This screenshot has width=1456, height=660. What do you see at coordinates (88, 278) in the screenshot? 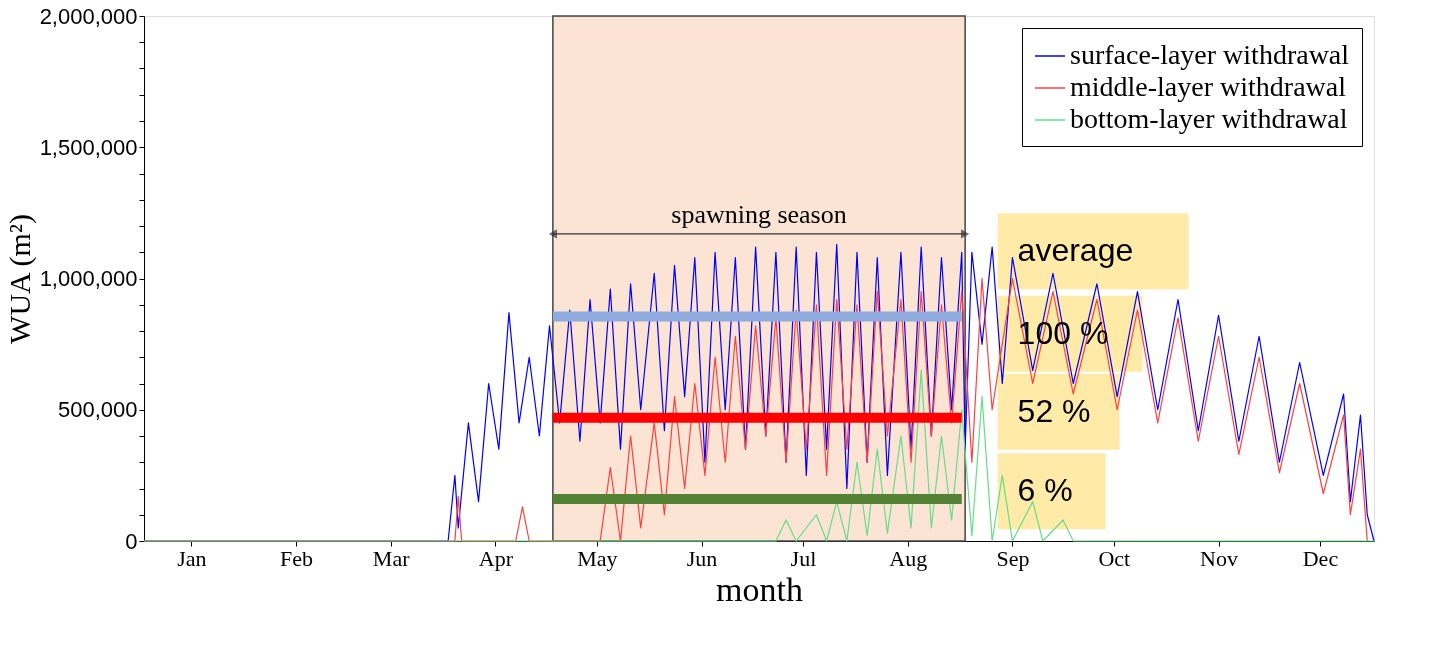
I see `y-tick-label: 1,000,000` at bounding box center [88, 278].